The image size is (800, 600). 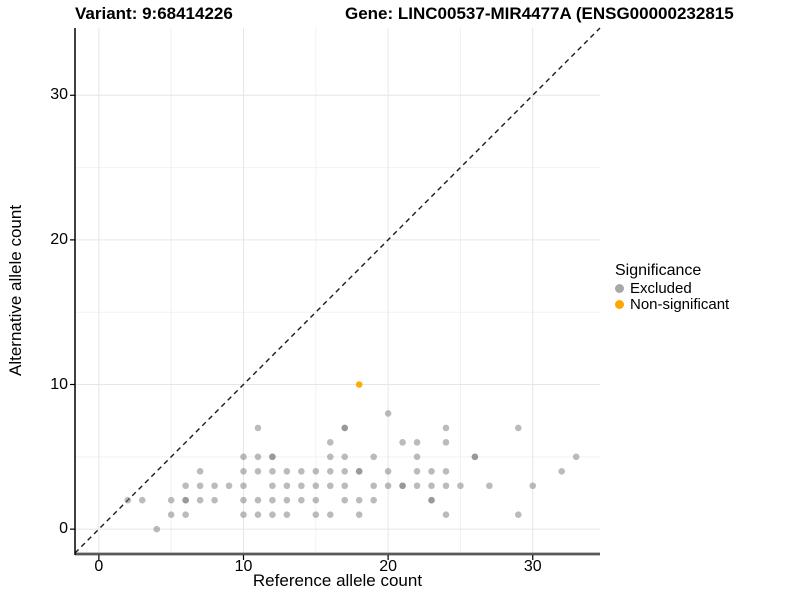 I want to click on y-tick-label: 0, so click(x=63, y=529).